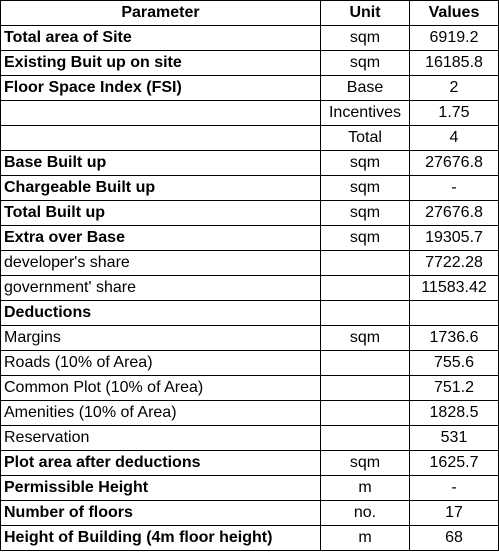 The height and width of the screenshot is (555, 499). What do you see at coordinates (160, 288) in the screenshot?
I see `parameter-cell: government' share` at bounding box center [160, 288].